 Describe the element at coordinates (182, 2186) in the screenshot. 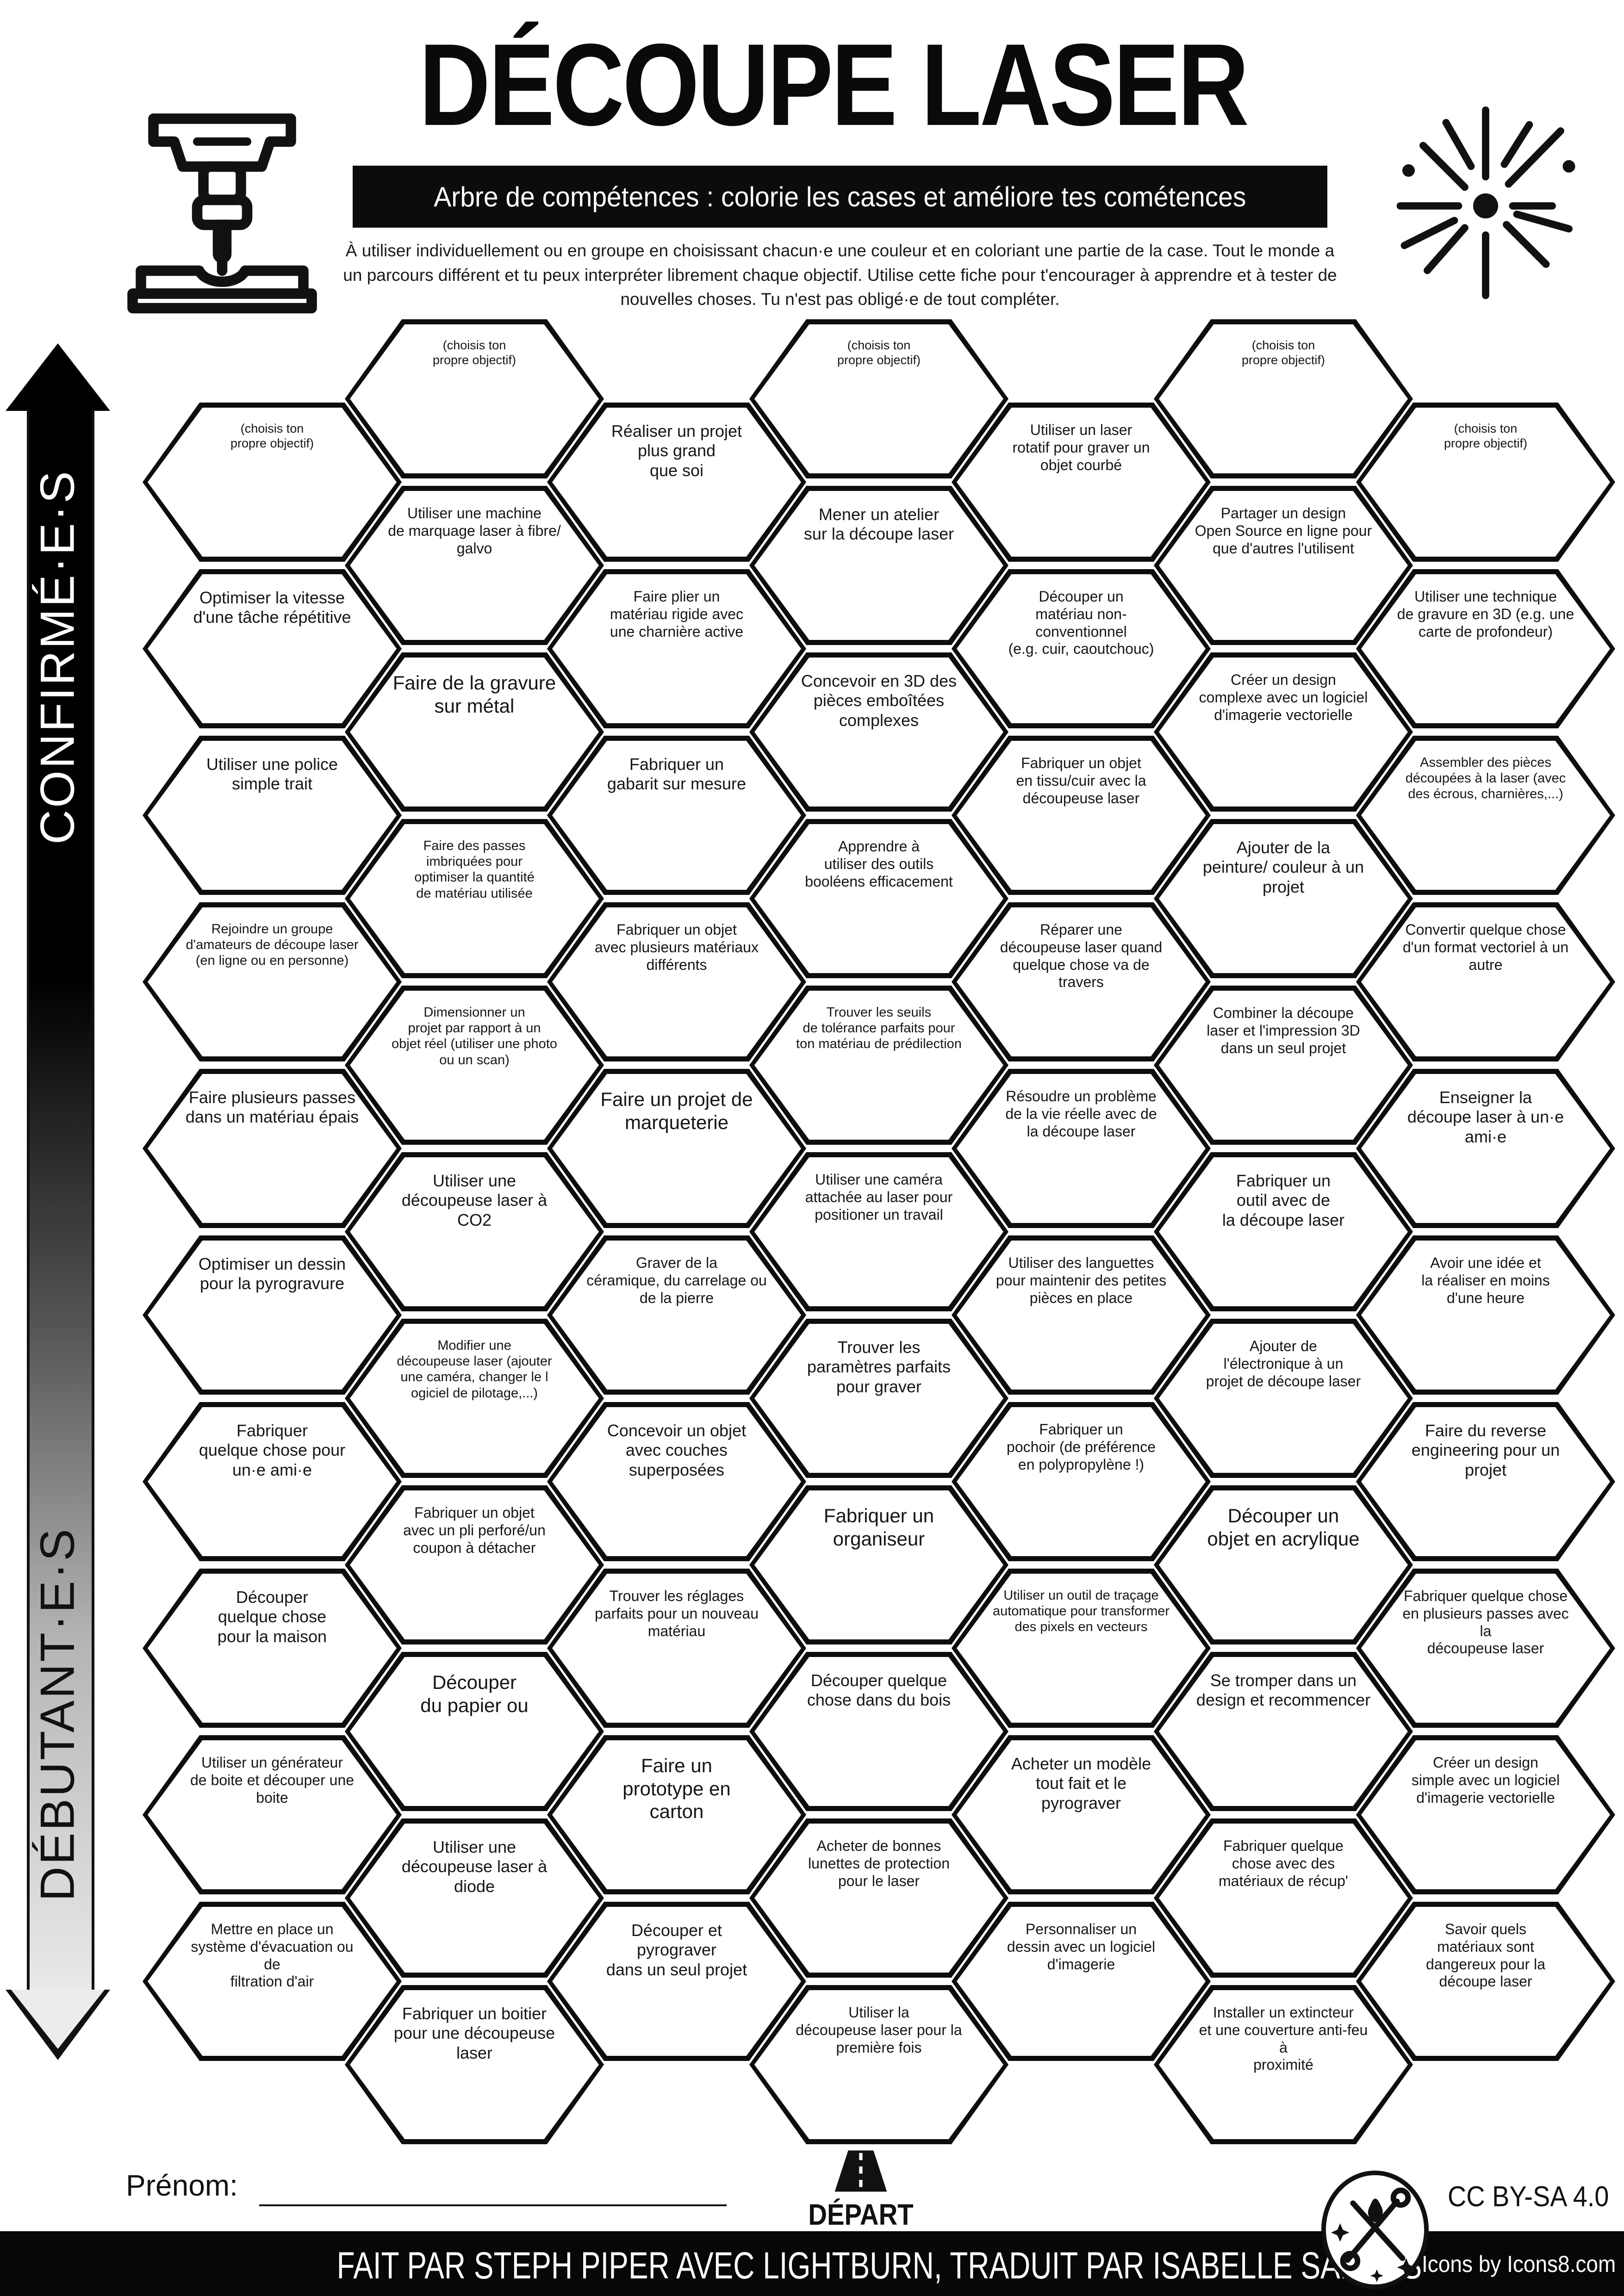

I see `first-name-label: Prénom:` at that location.